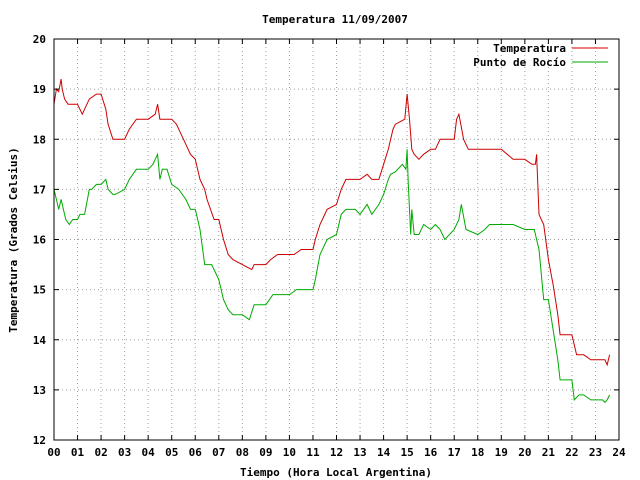  What do you see at coordinates (336, 452) in the screenshot?
I see `x-tick-label: 12` at bounding box center [336, 452].